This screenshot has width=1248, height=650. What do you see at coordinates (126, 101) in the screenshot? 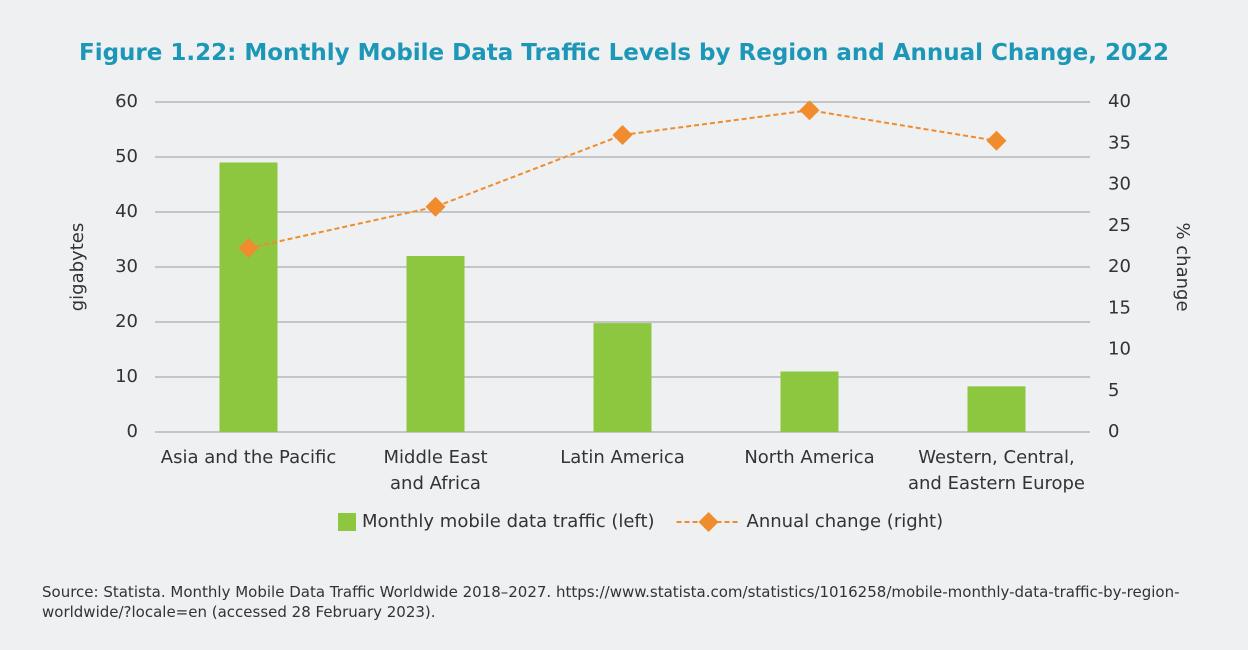
I see `y-tick-label: 60` at bounding box center [126, 101].